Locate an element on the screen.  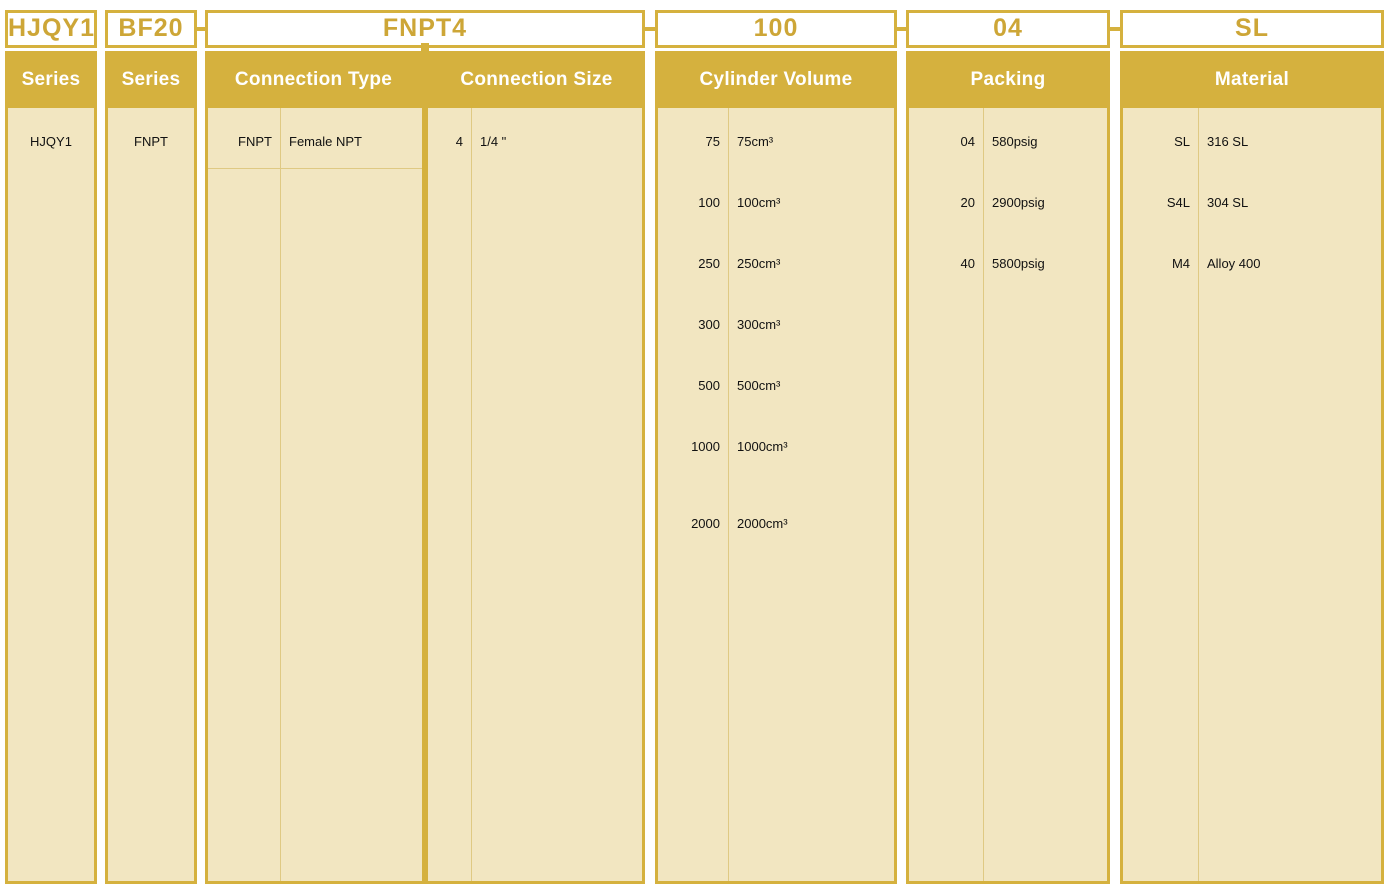
column-body: FNPT is located at coordinates (151, 496).